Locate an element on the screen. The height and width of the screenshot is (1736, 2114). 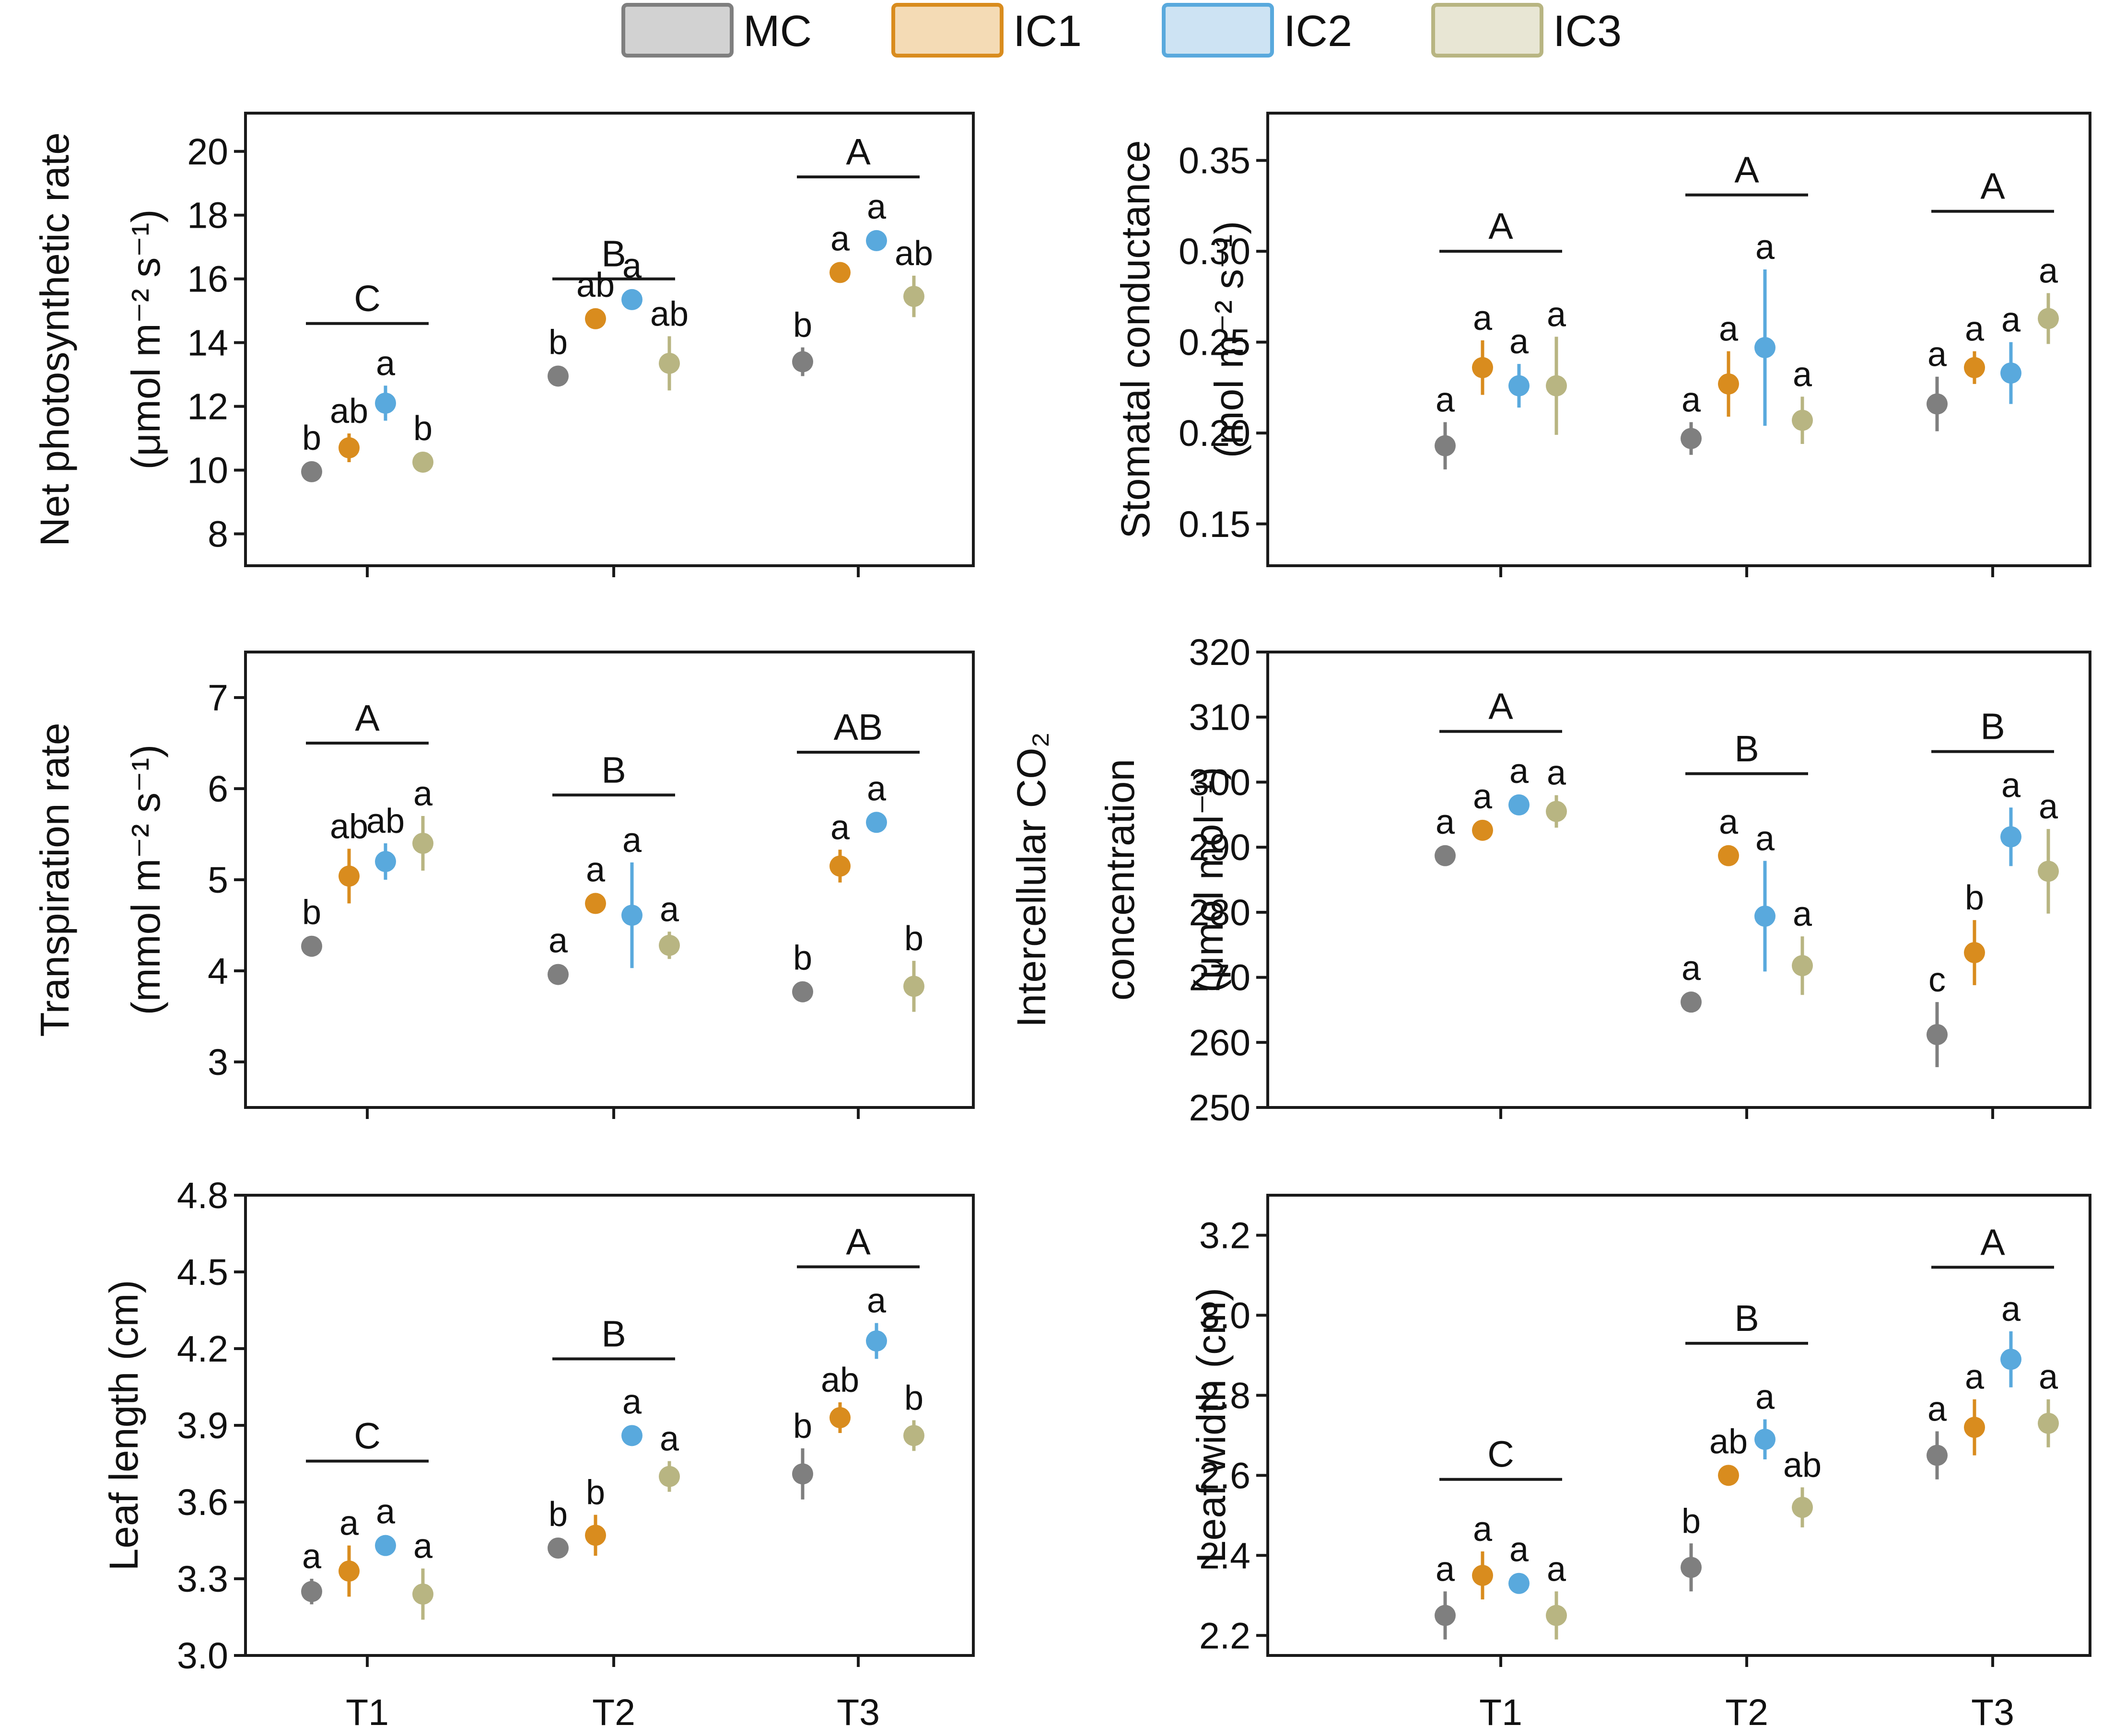
y-axis-title-line: Intercellular CO₂ is located at coordinates (1031, 879).